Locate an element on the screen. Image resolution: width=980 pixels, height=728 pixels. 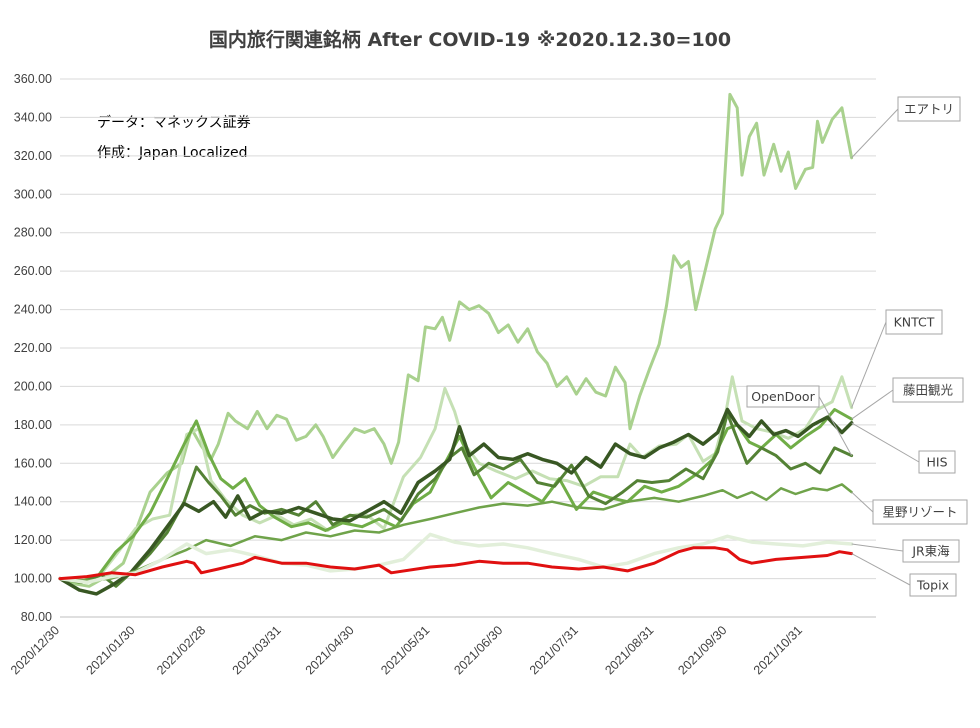
x-tick-label: 2021/01/30 is located at coordinates (110, 650).